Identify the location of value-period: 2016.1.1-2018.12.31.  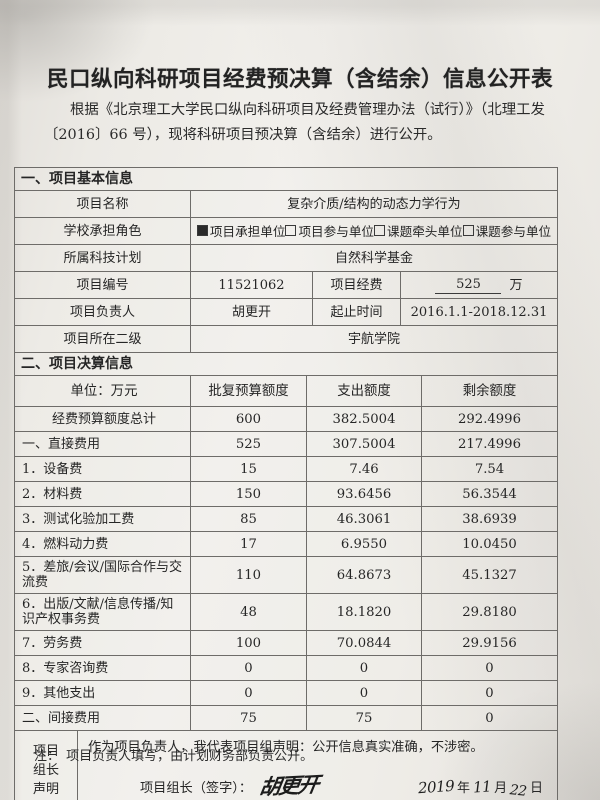
(479, 312).